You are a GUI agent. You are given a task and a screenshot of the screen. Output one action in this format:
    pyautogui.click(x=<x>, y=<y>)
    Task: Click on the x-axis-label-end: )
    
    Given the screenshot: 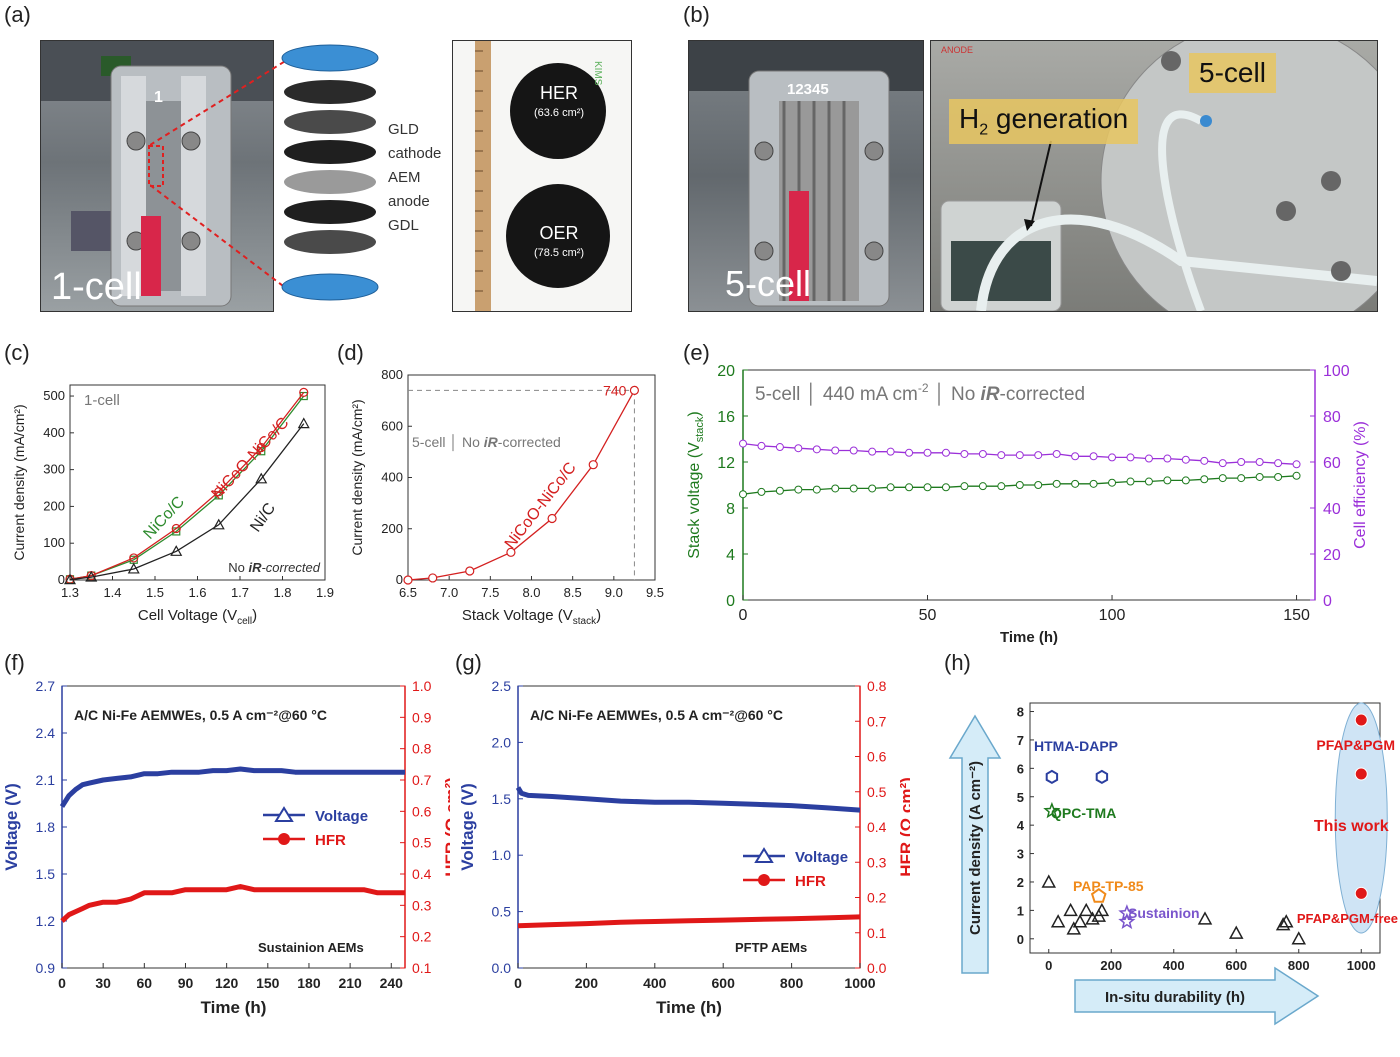 What is the action you would take?
    pyautogui.click(x=254, y=615)
    